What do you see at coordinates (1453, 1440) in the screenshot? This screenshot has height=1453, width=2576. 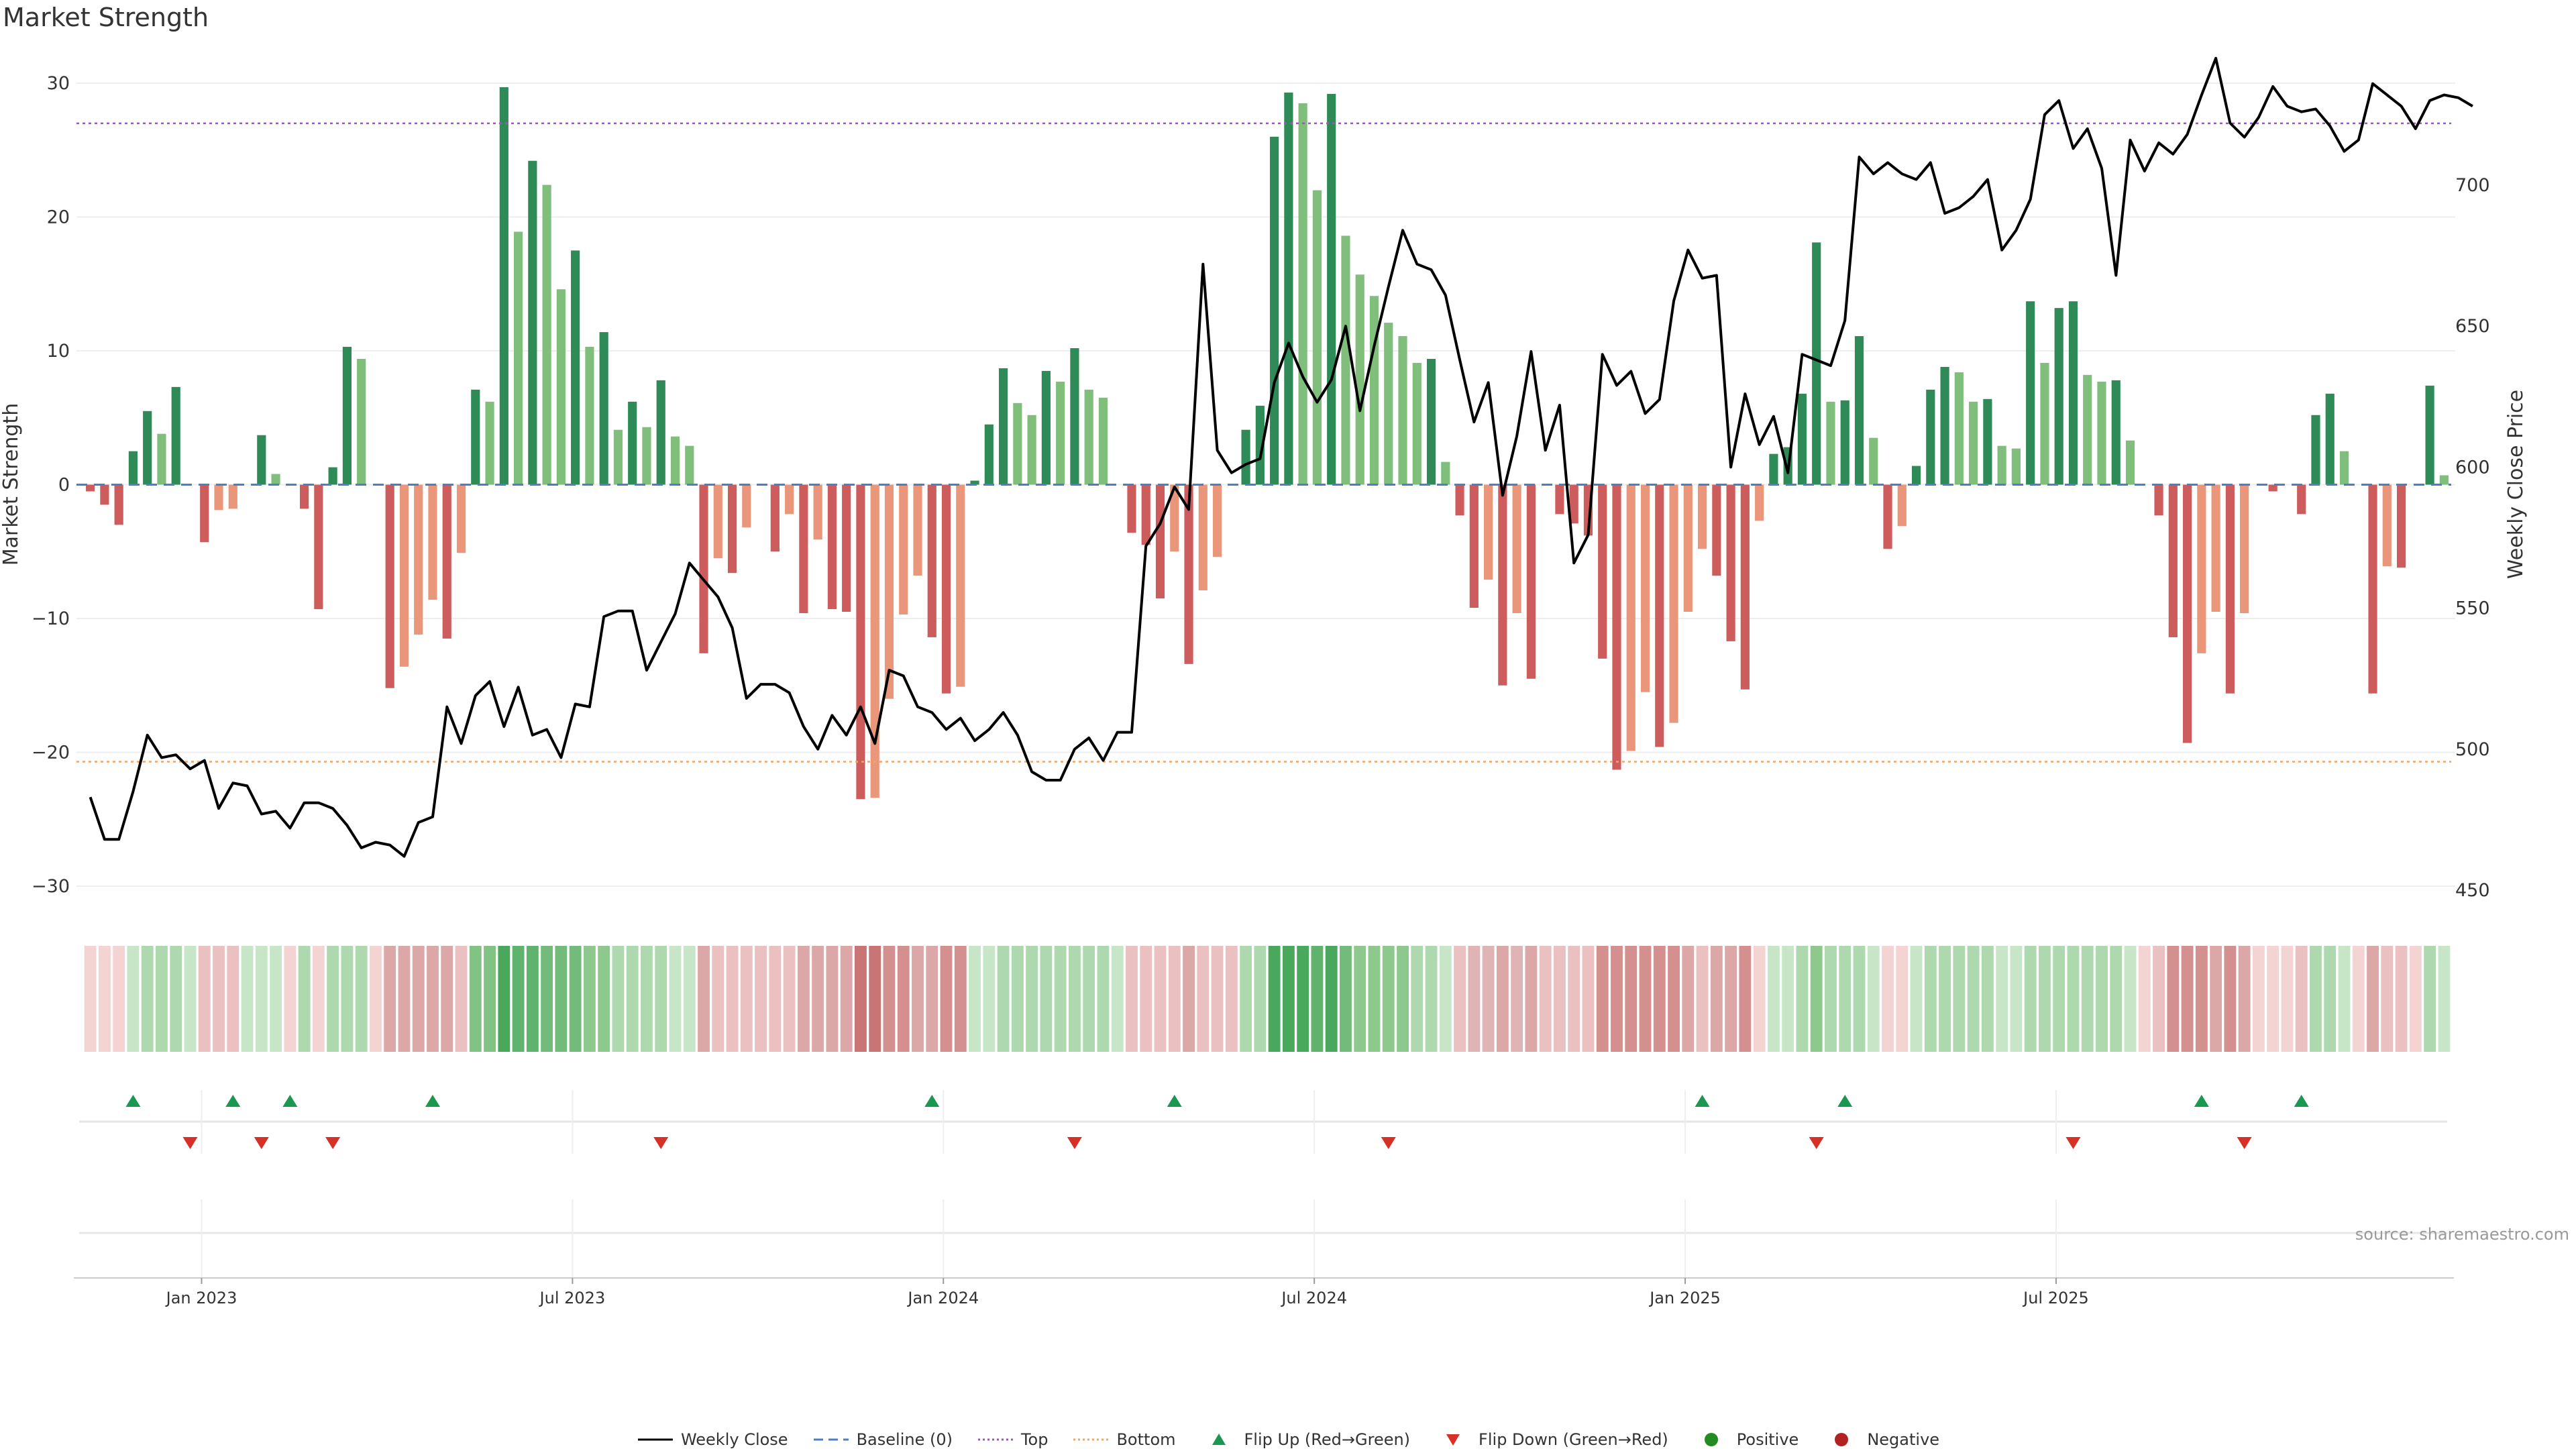 I see `triangle-down-icon` at bounding box center [1453, 1440].